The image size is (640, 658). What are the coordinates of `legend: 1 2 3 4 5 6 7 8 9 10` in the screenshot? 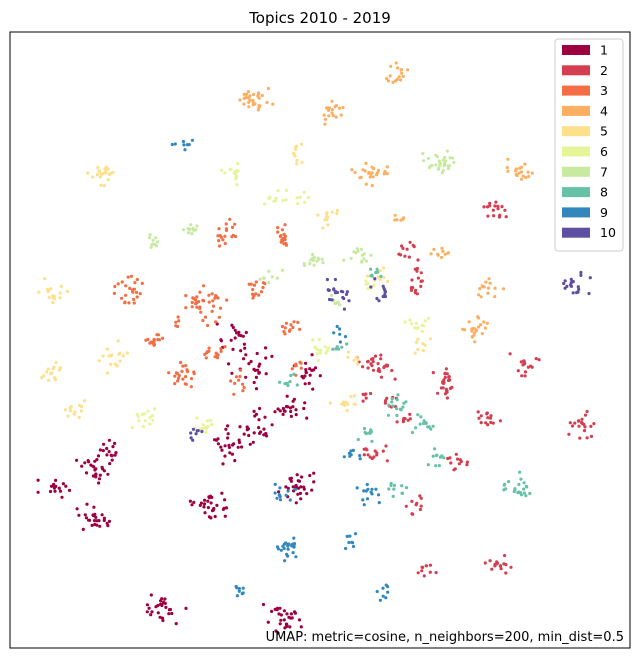 It's located at (589, 145).